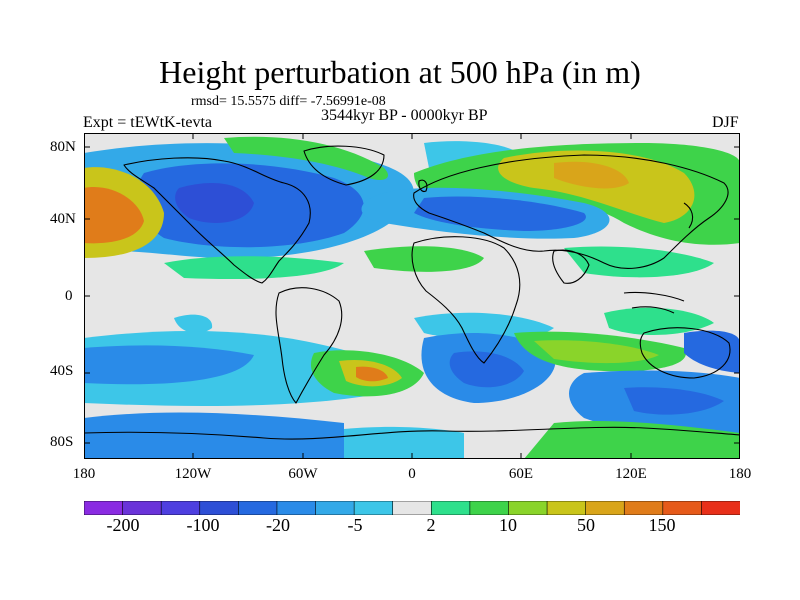 This screenshot has width=800, height=600. I want to click on lon-label: 60W, so click(303, 474).